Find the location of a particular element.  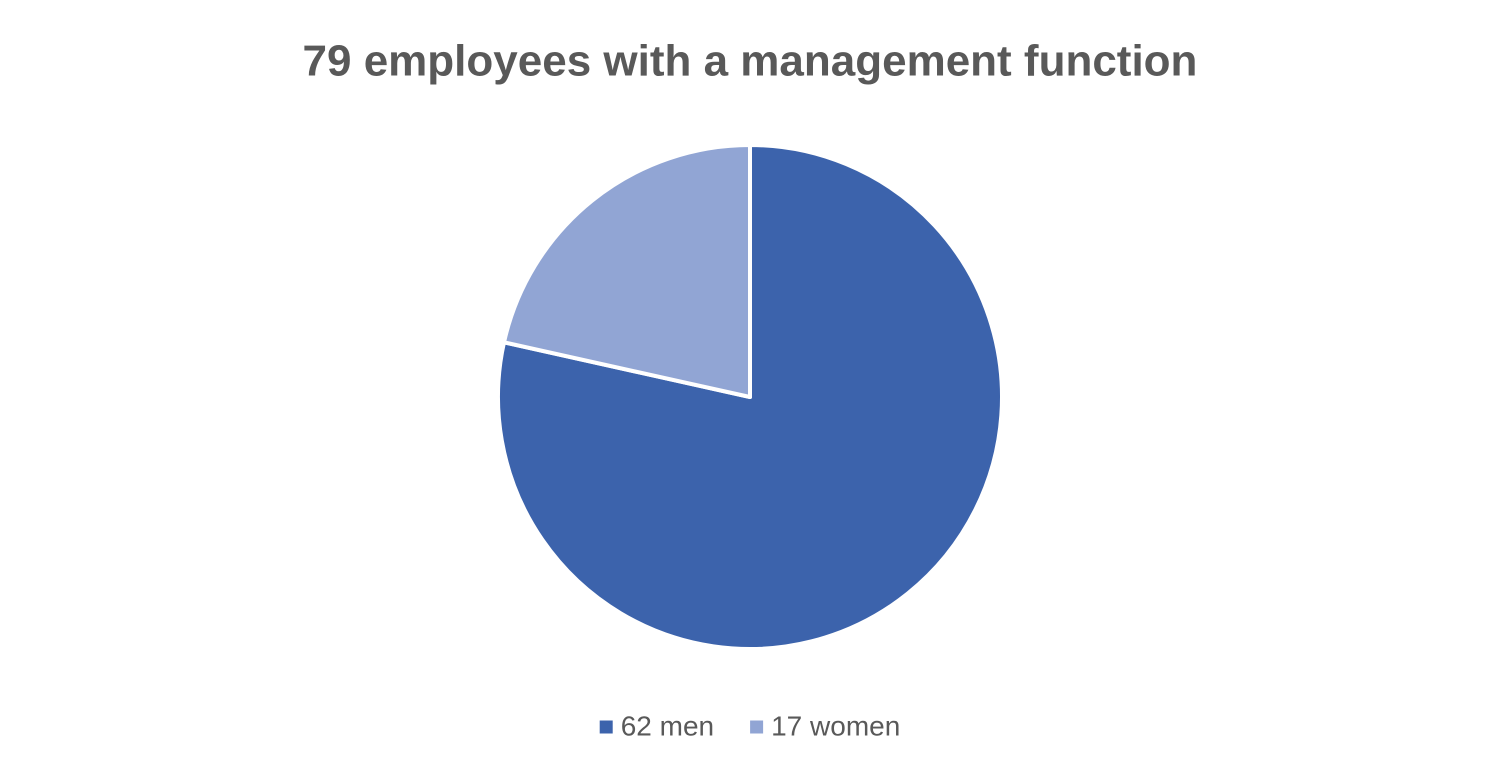

legend-label: 62 men is located at coordinates (667, 725).